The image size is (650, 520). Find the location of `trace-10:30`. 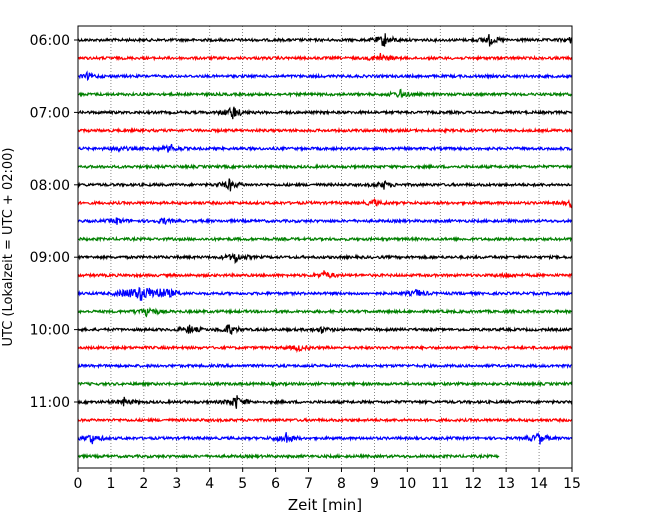

trace-10:30 is located at coordinates (324, 366).